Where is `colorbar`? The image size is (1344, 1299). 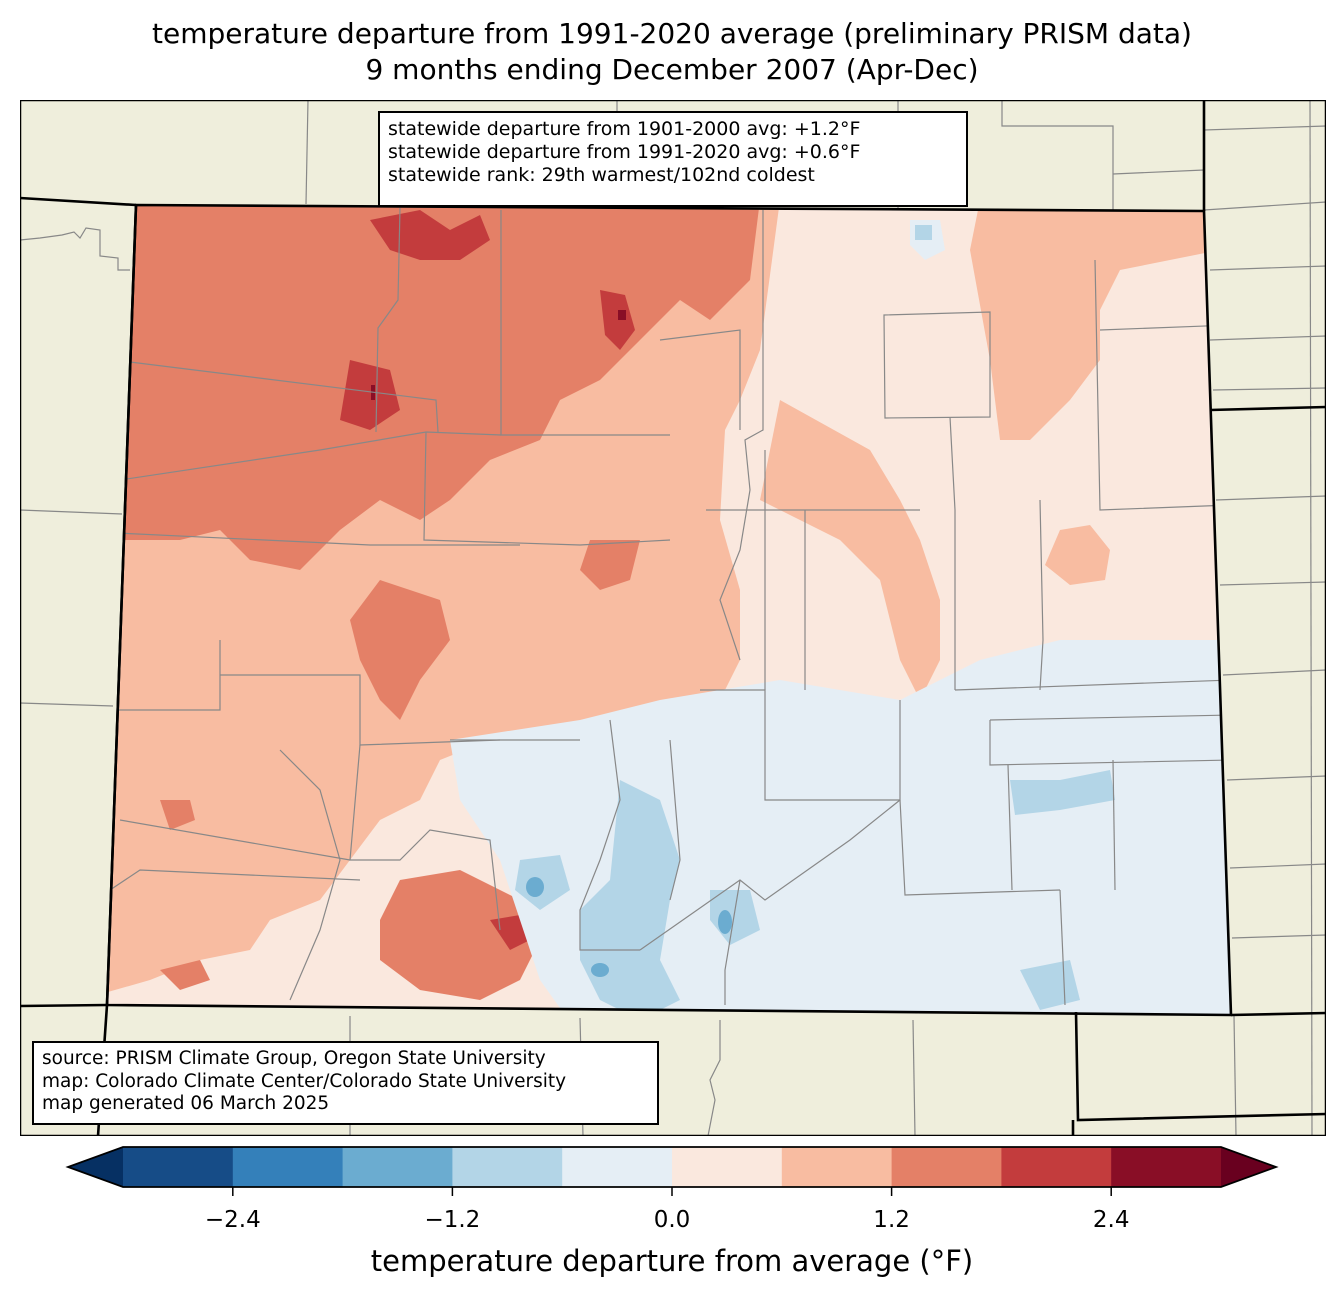
colorbar is located at coordinates (672, 1171).